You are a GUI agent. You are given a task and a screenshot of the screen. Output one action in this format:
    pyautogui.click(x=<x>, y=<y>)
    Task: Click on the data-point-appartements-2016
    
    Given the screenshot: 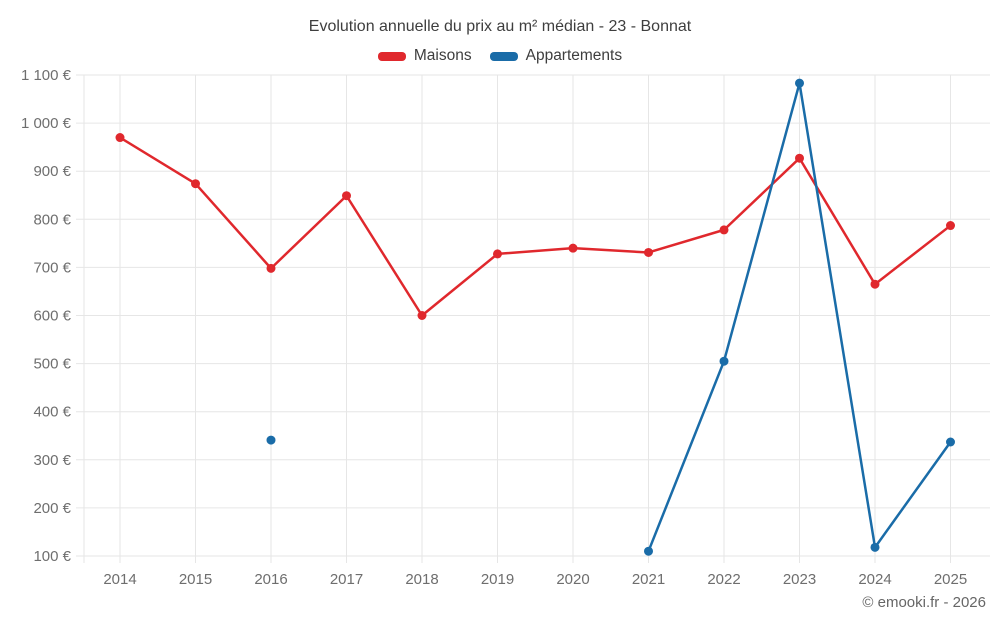 What is the action you would take?
    pyautogui.click(x=271, y=440)
    